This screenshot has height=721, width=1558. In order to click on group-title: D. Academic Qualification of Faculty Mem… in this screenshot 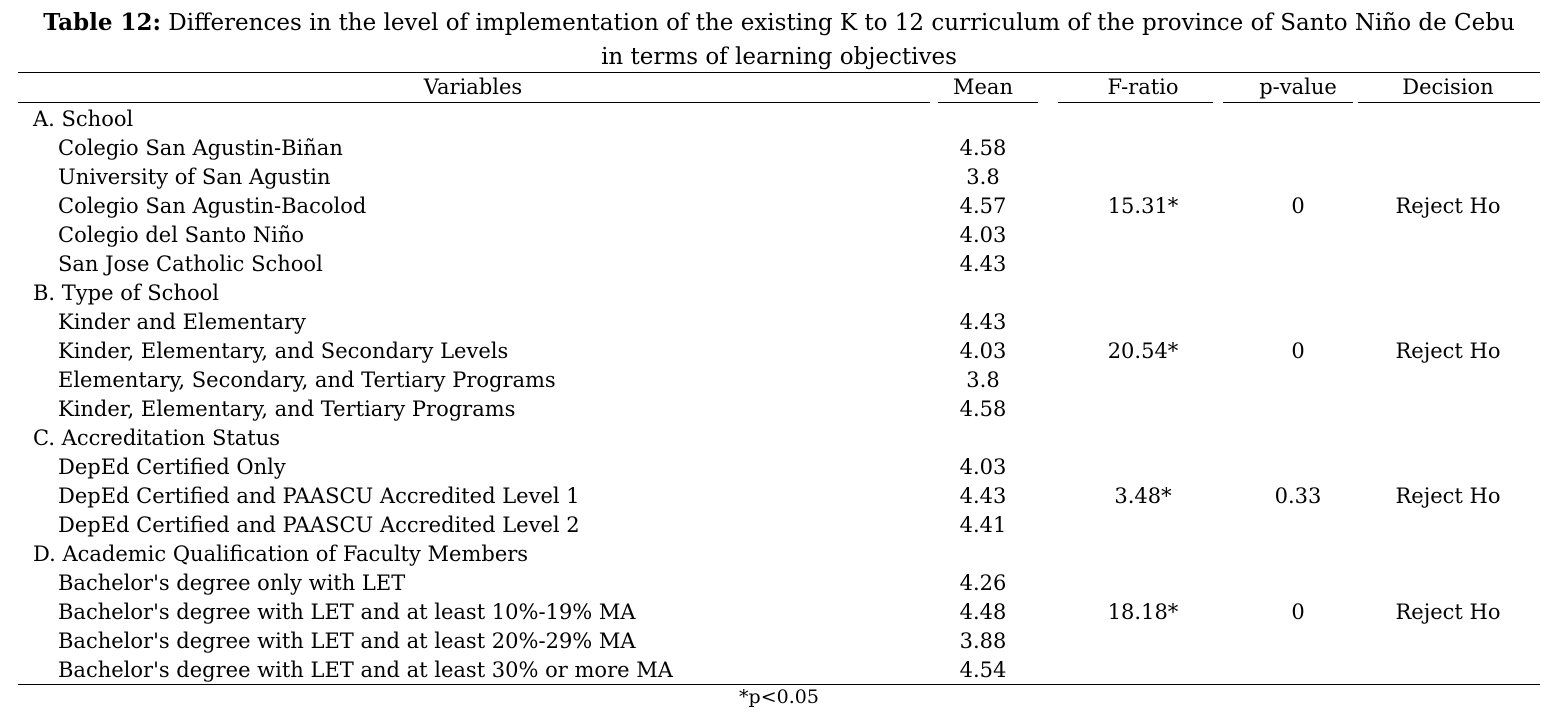, I will do `click(281, 554)`.